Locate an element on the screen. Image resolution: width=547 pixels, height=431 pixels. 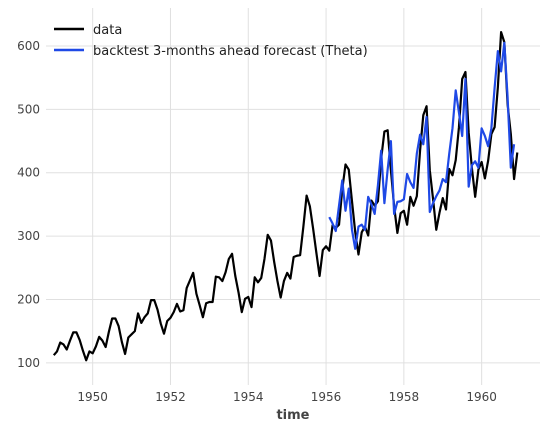
legend-label-forecast: backtest 3-months ahead forecast (Theta) is located at coordinates (230, 51).